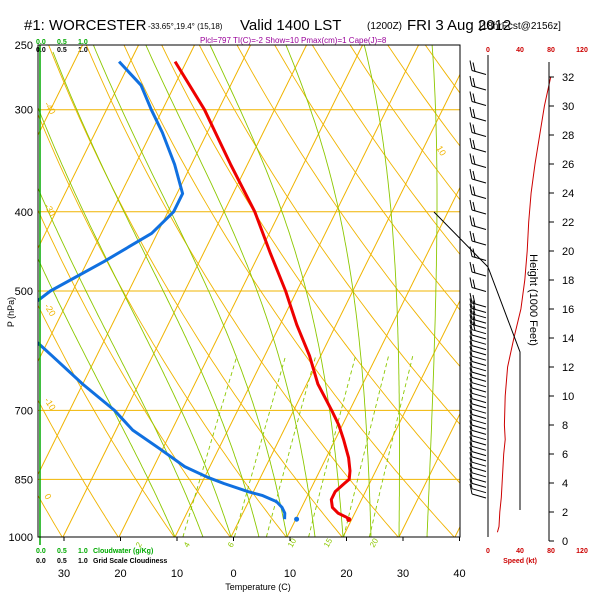 The height and width of the screenshot is (600, 600). Describe the element at coordinates (565, 542) in the screenshot. I see `height-tick-label: 0` at that location.